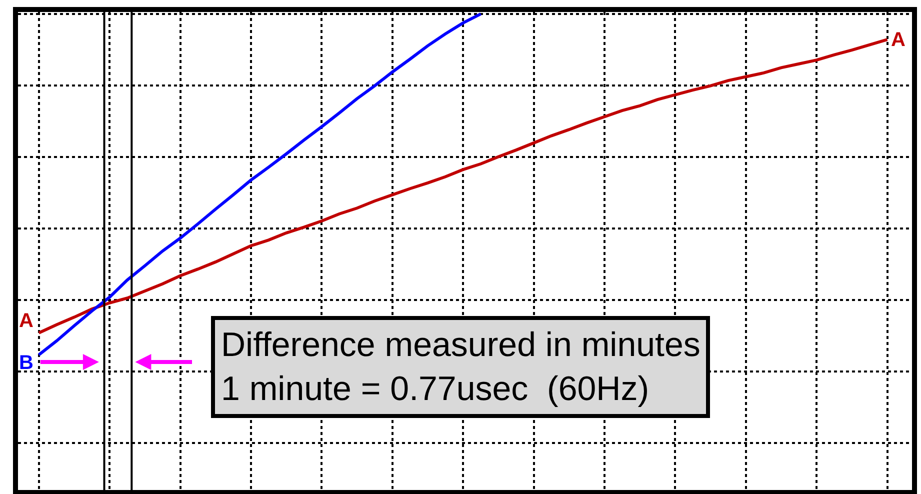 This screenshot has width=921, height=494. Describe the element at coordinates (435, 389) in the screenshot. I see `annotation: 1 minute = 0.77usec (60Hz)` at that location.